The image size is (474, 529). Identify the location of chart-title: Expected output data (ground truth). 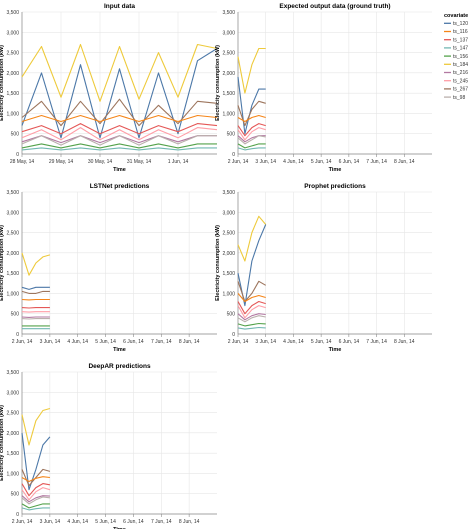
(334, 6).